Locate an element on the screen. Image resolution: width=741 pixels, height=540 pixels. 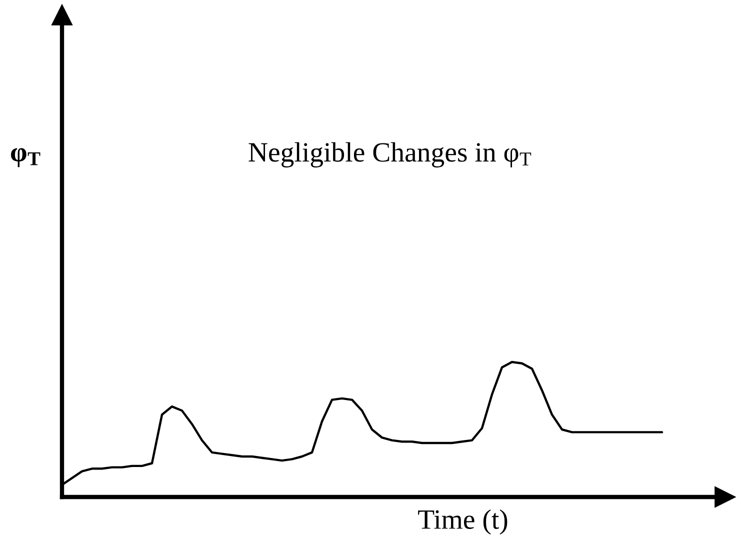
x-axis-title: Time (t) is located at coordinates (463, 522).